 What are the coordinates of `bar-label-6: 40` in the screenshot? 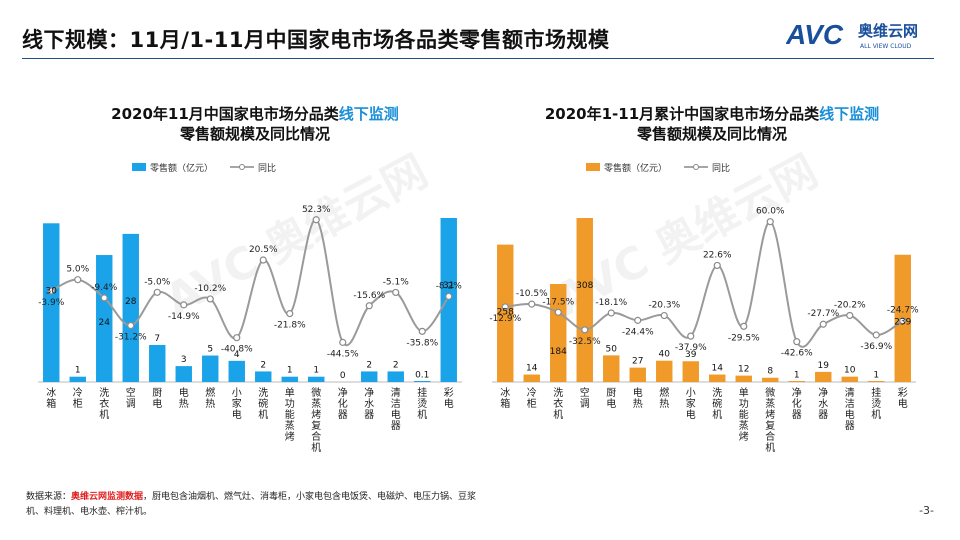 It's located at (665, 355).